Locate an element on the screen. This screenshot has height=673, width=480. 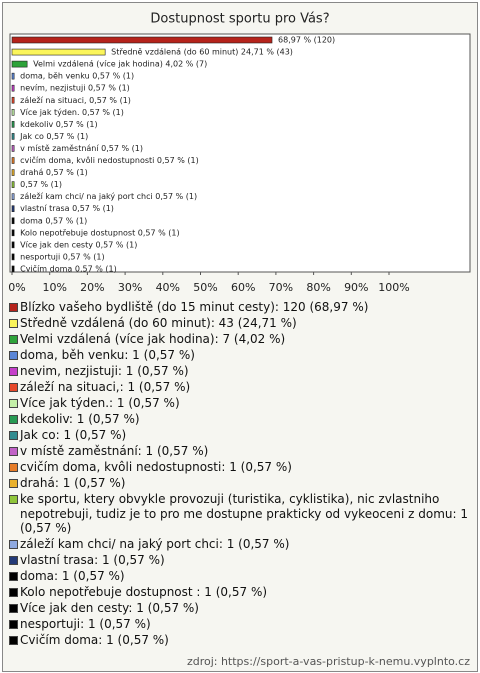
x-tick-label: 0% is located at coordinates (16, 287).